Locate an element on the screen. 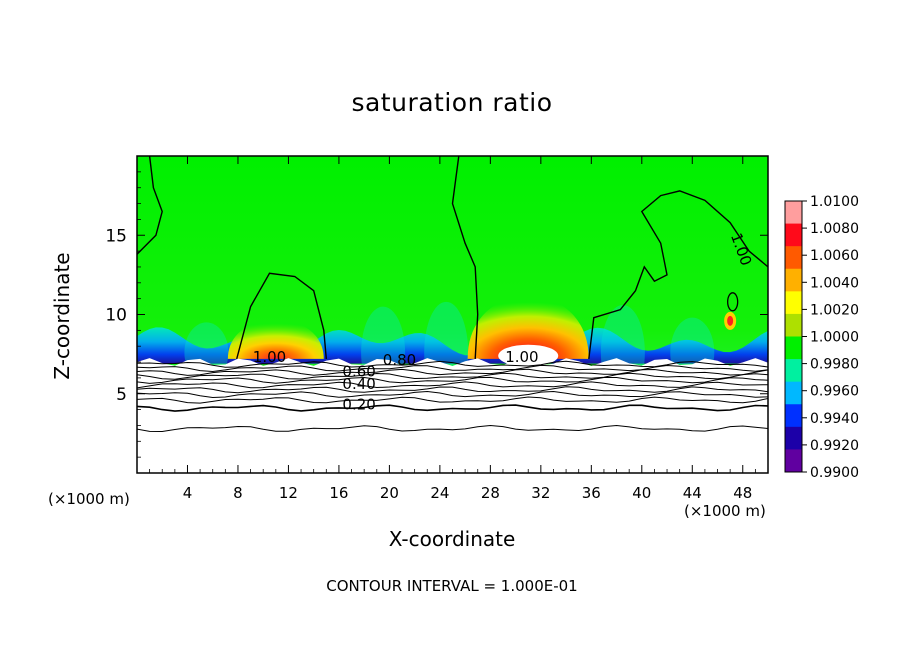  x-tick-label-1: 8 is located at coordinates (238, 493).